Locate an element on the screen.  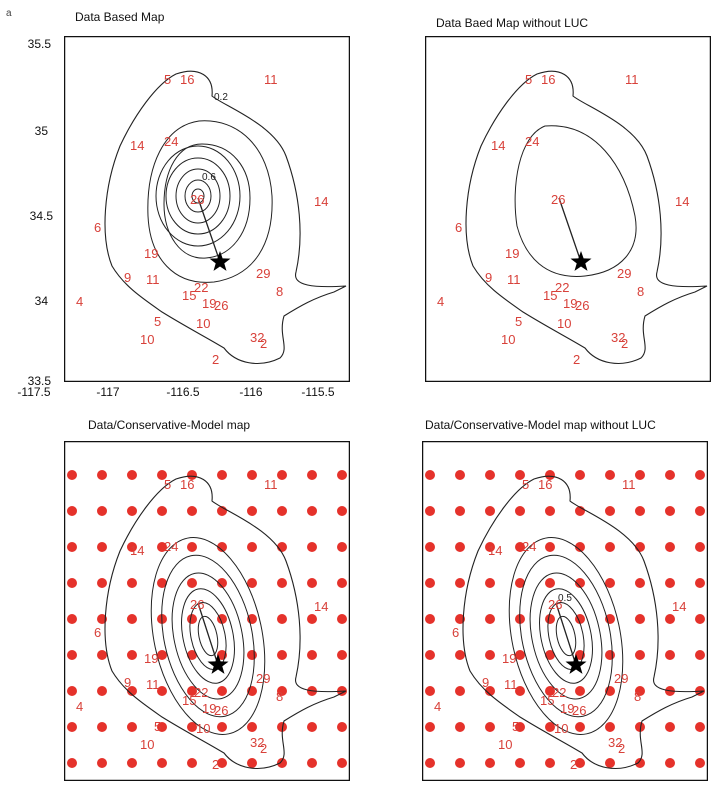
region-boundary is located at coordinates (586, 217).